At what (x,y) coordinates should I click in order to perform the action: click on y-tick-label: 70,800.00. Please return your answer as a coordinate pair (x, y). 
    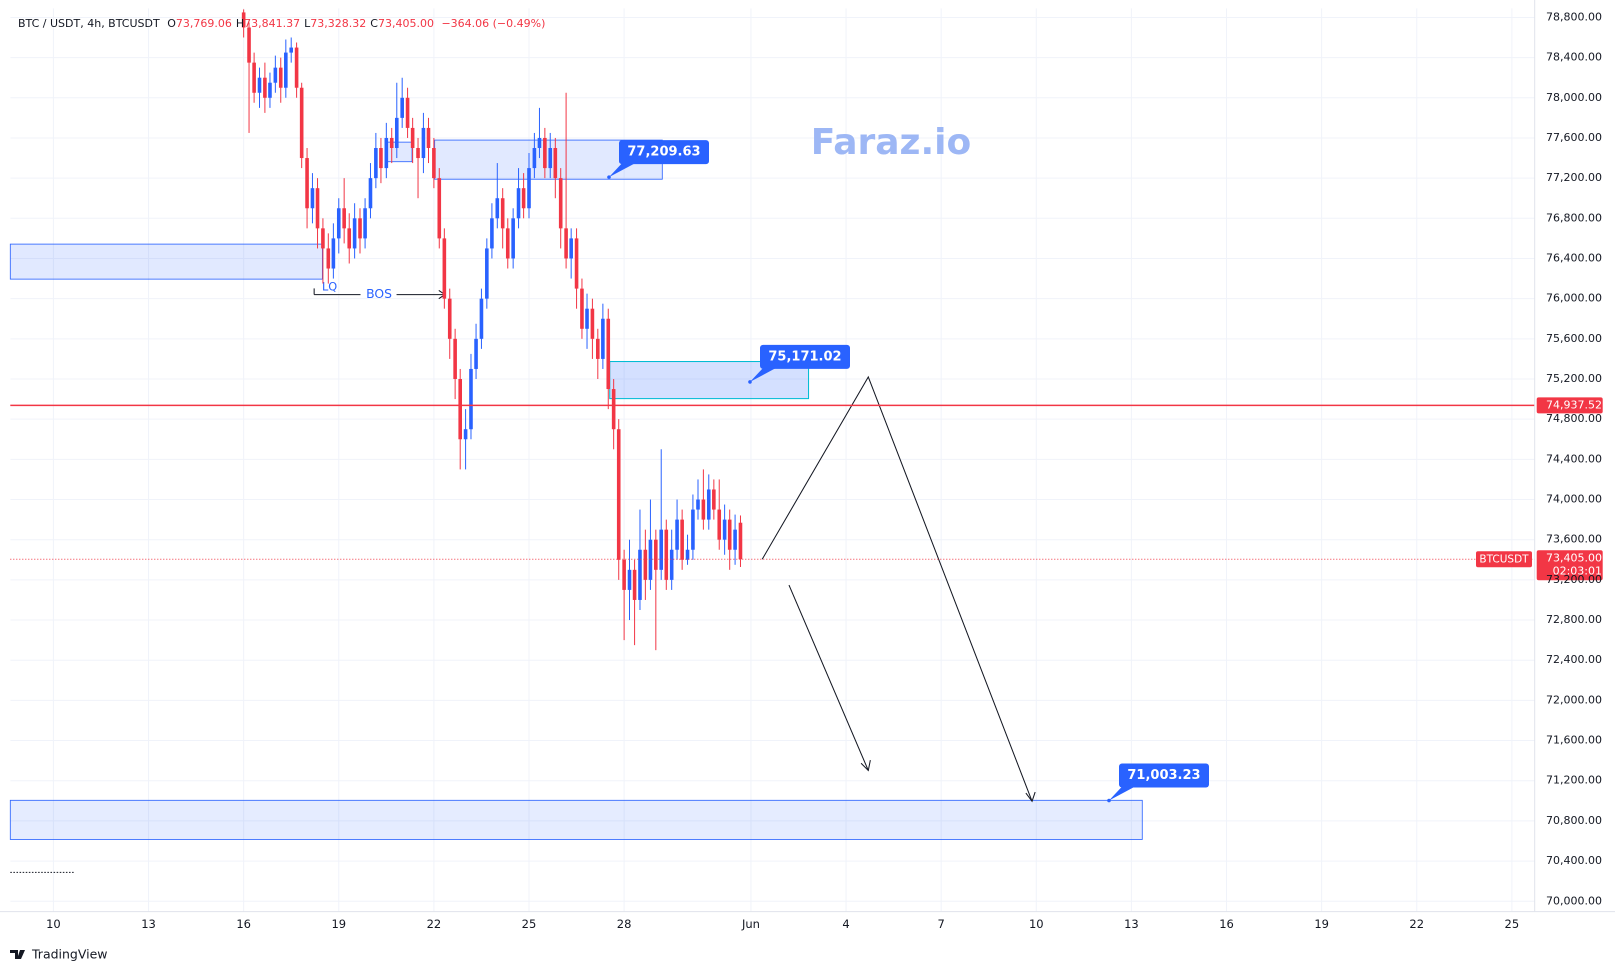
    Looking at the image, I should click on (1574, 820).